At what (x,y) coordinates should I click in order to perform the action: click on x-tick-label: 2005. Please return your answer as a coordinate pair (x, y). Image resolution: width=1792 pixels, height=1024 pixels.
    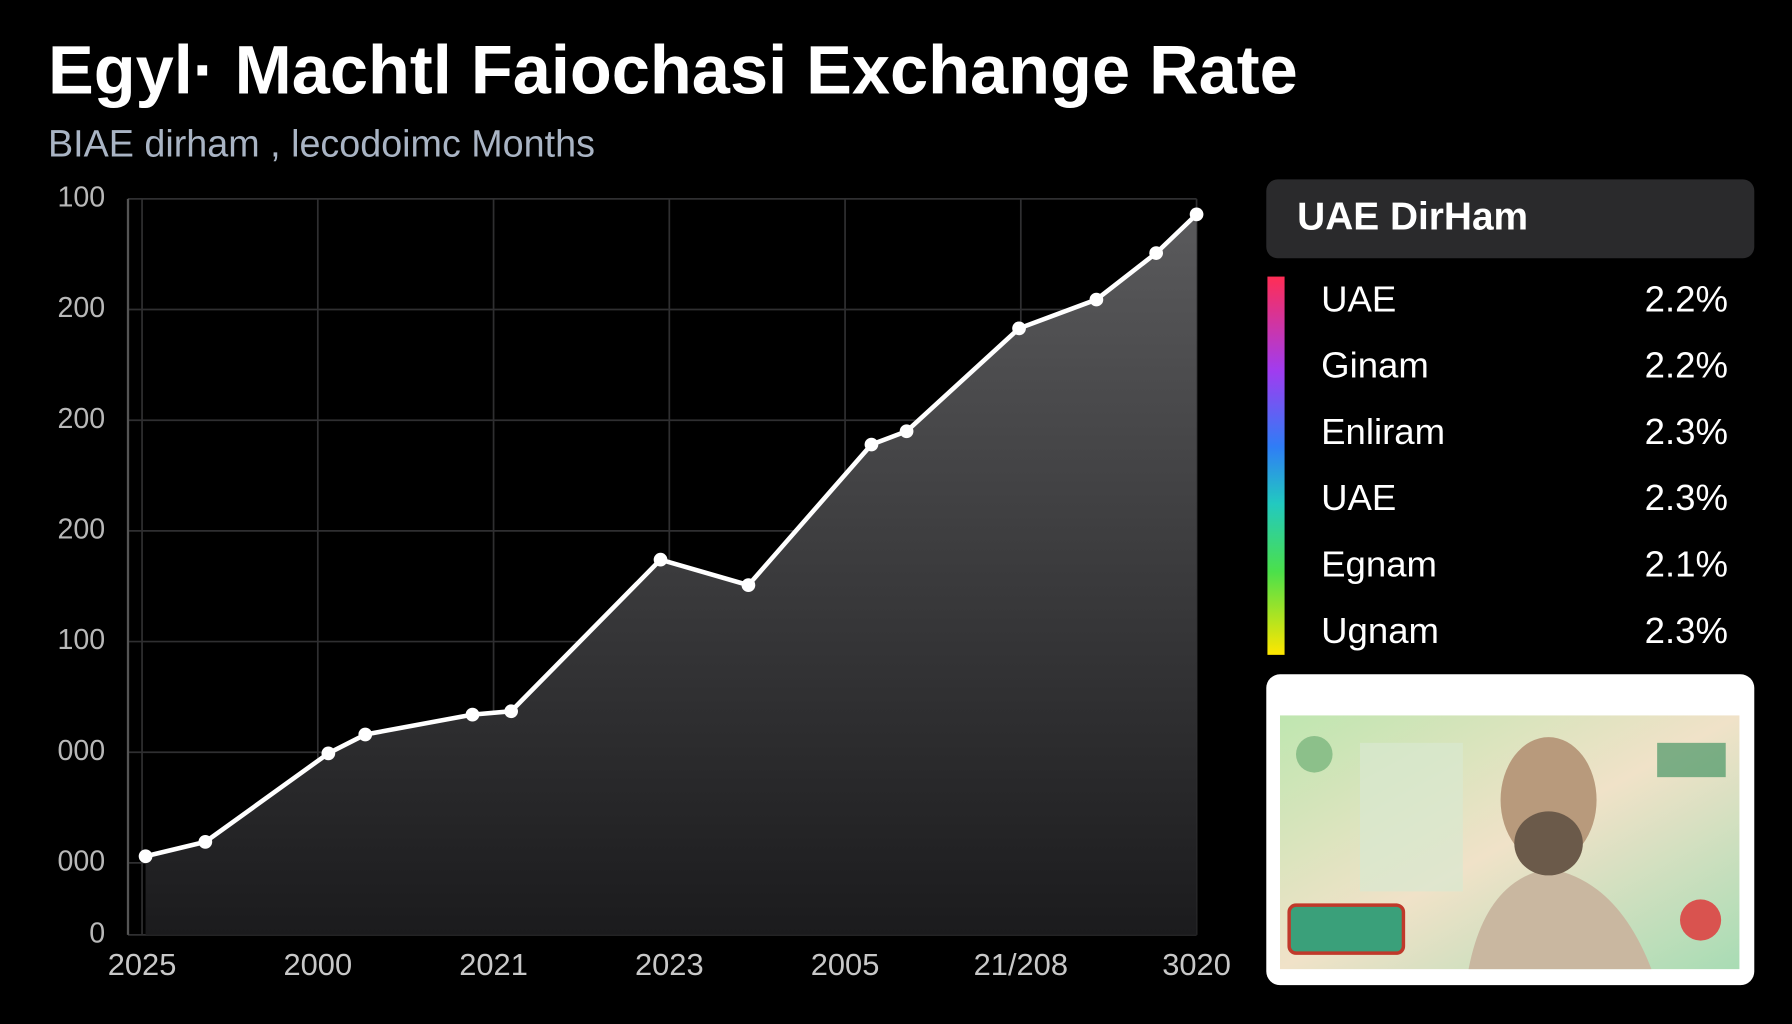
    Looking at the image, I should click on (845, 964).